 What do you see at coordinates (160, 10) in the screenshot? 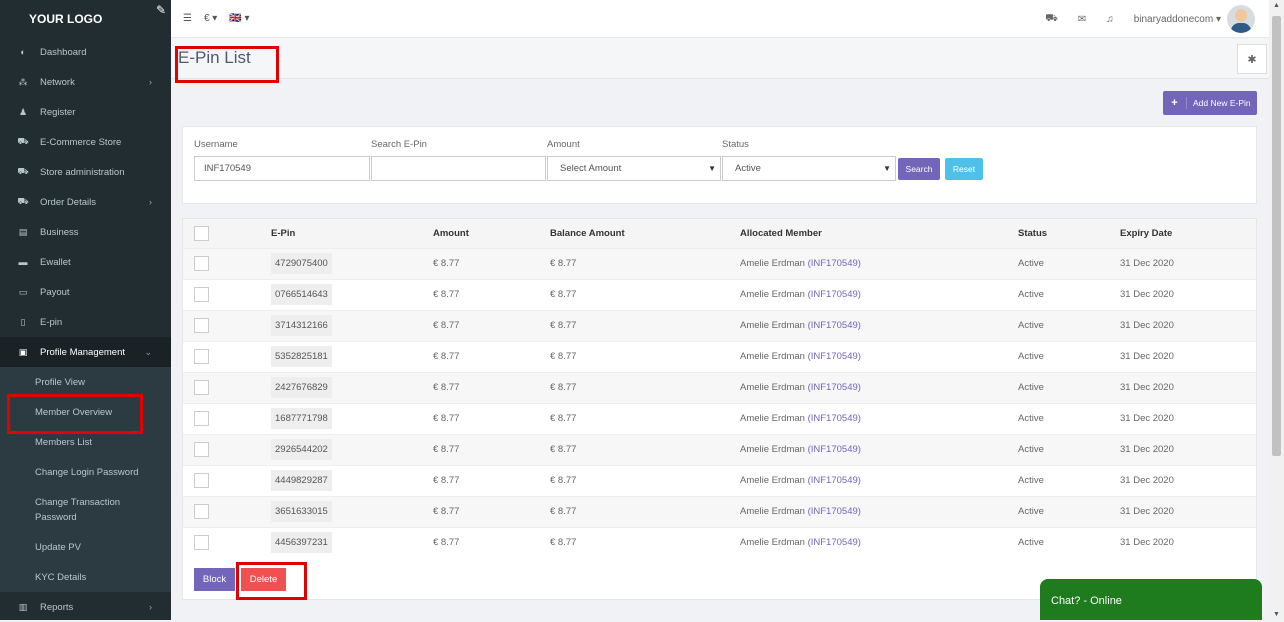
I see `edit-icon: ✎` at bounding box center [160, 10].